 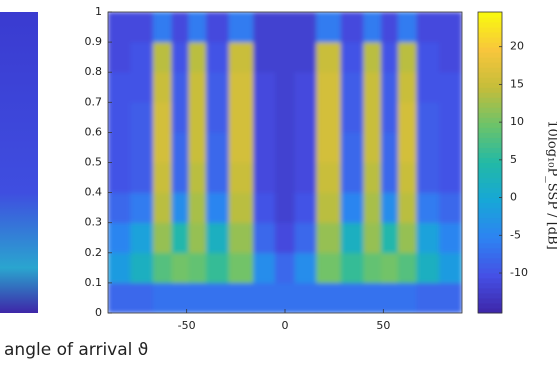 What do you see at coordinates (94, 41) in the screenshot?
I see `y-tick-label: 0.9` at bounding box center [94, 41].